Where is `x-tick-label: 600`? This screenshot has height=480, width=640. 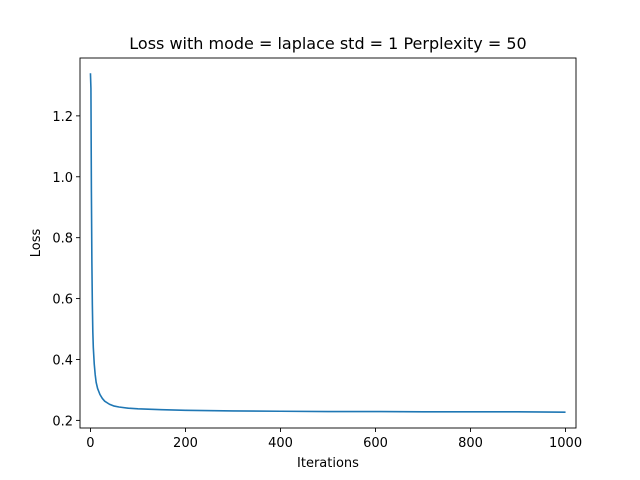 x-tick-label: 600 is located at coordinates (375, 443).